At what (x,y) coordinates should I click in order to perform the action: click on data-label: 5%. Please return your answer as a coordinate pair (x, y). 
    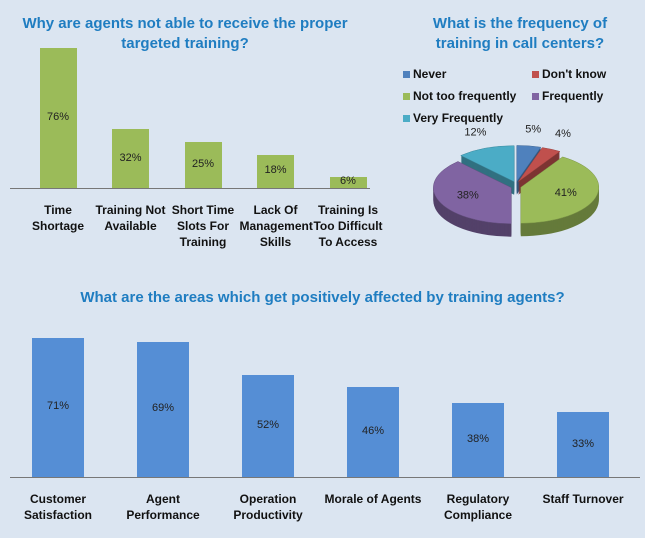
    Looking at the image, I should click on (533, 129).